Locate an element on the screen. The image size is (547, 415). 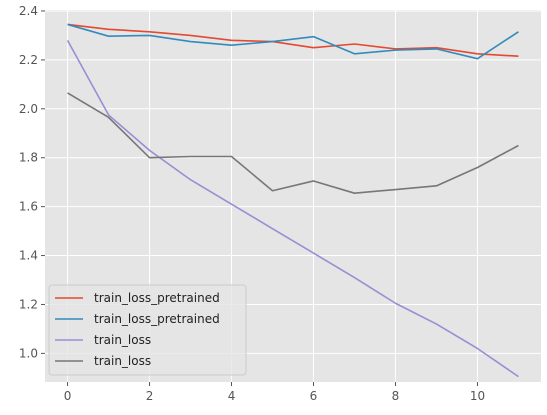
x-axis-ticks: 0 2 4 6 8 10 is located at coordinates (274, 392).